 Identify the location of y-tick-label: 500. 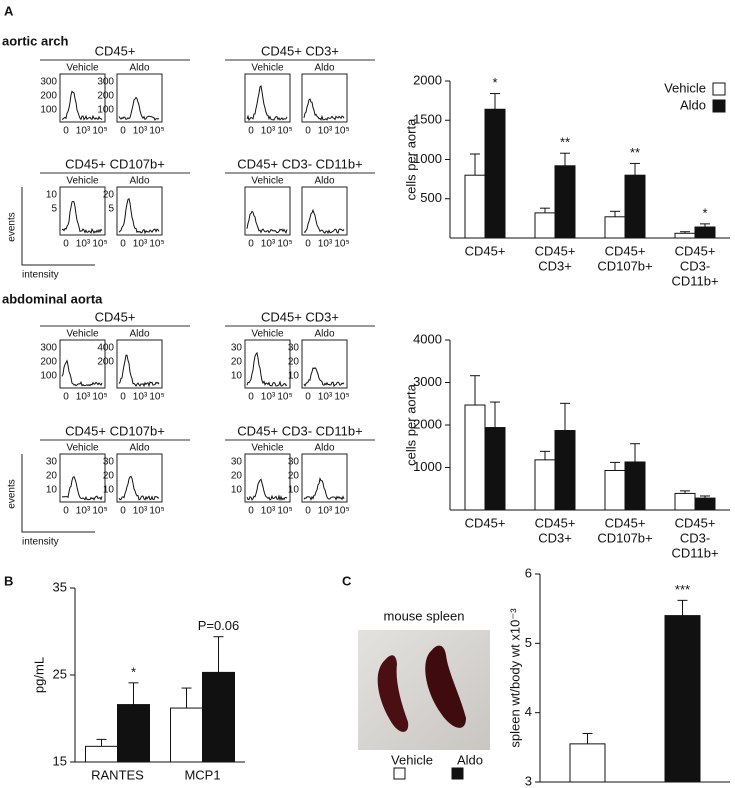
(431, 197).